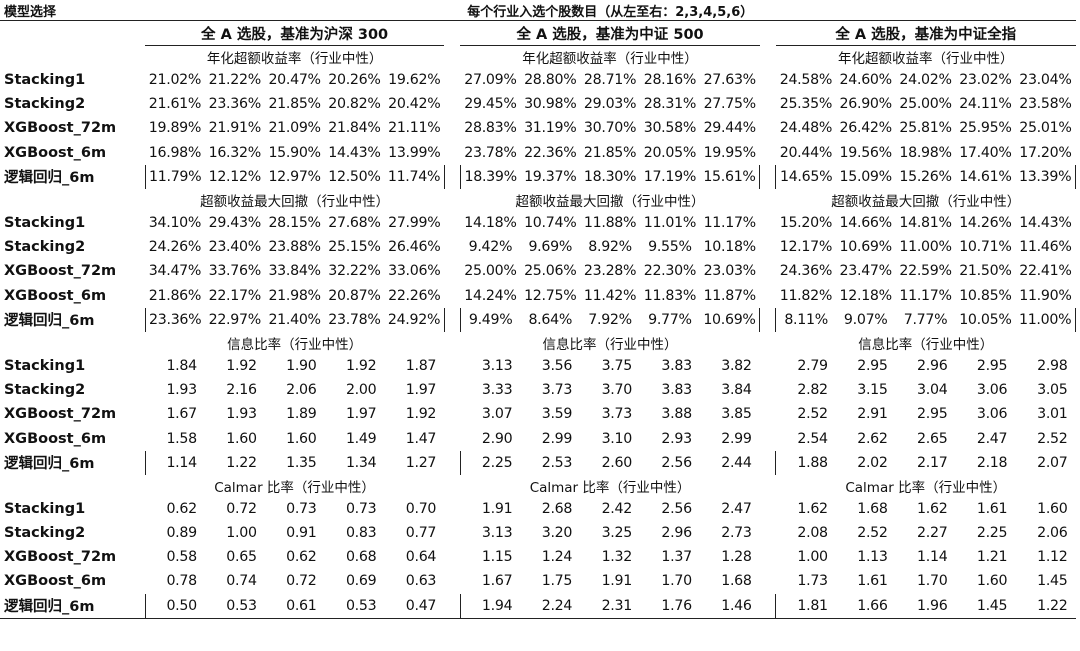 This screenshot has height=651, width=1080. What do you see at coordinates (490, 295) in the screenshot?
I see `table-cell: 14.24%` at bounding box center [490, 295].